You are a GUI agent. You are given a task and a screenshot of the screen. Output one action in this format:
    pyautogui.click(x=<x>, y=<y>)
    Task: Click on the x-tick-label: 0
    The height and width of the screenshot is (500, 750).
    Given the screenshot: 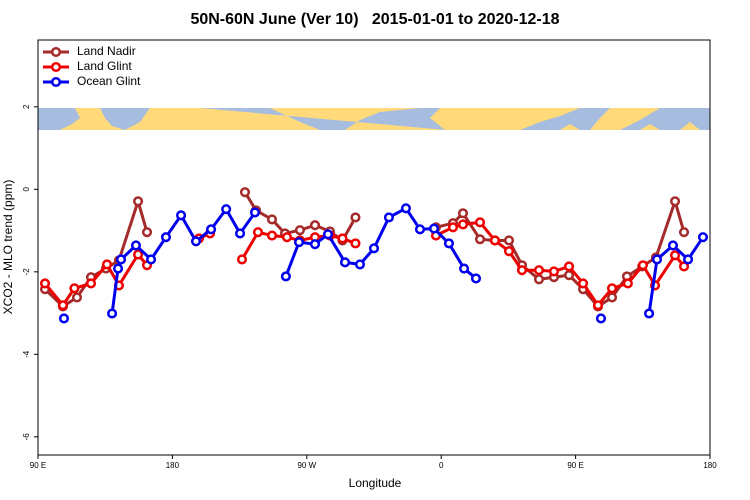 What is the action you would take?
    pyautogui.click(x=441, y=465)
    